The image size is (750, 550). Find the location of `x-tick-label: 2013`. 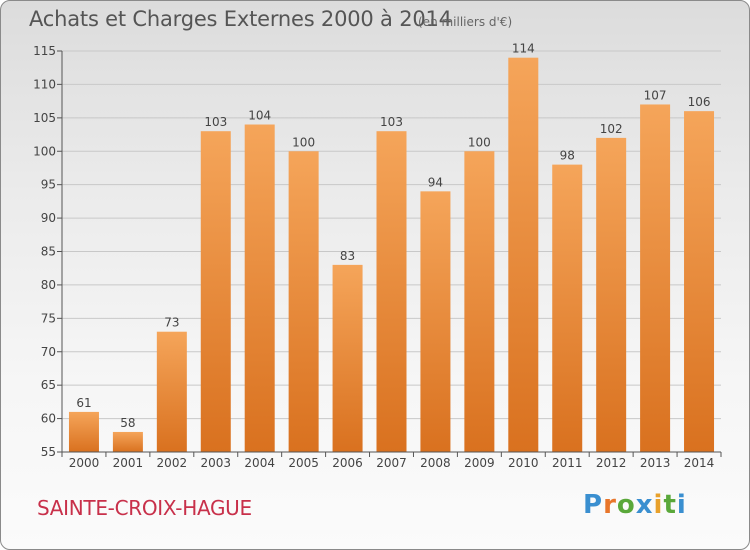

x-tick-label: 2013 is located at coordinates (655, 463).